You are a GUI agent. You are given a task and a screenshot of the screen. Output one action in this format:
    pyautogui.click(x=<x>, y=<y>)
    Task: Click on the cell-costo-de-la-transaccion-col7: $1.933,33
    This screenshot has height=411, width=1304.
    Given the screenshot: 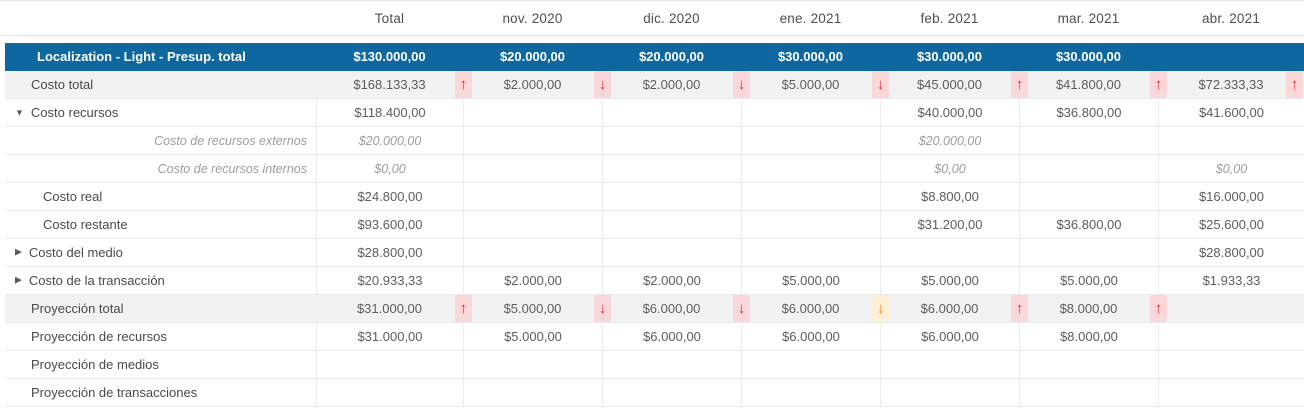 What is the action you would take?
    pyautogui.click(x=1231, y=280)
    